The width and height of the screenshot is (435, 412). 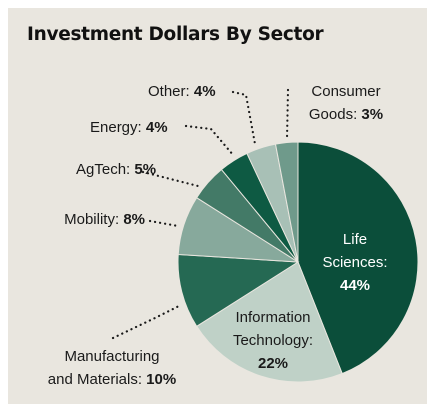 I want to click on value-label: 5%, so click(x=145, y=169).